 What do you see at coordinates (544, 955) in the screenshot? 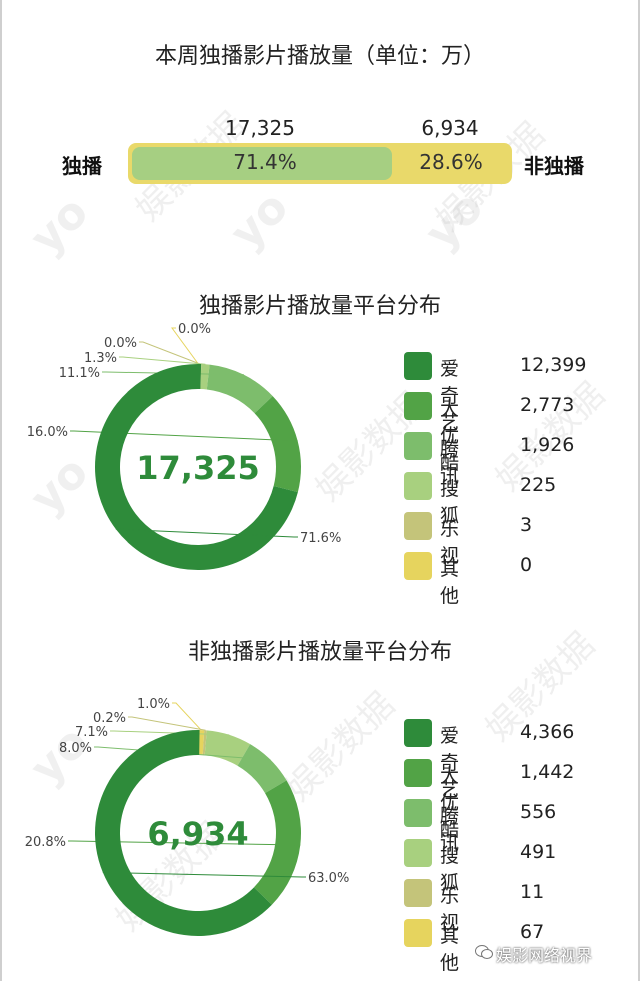
I see `brand-name: 娱影网络视界` at bounding box center [544, 955].